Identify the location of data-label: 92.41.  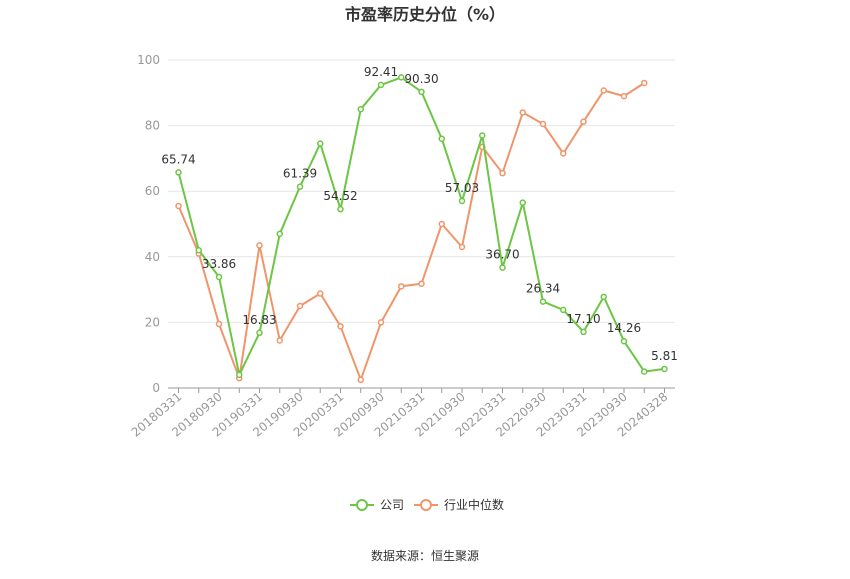
(381, 72).